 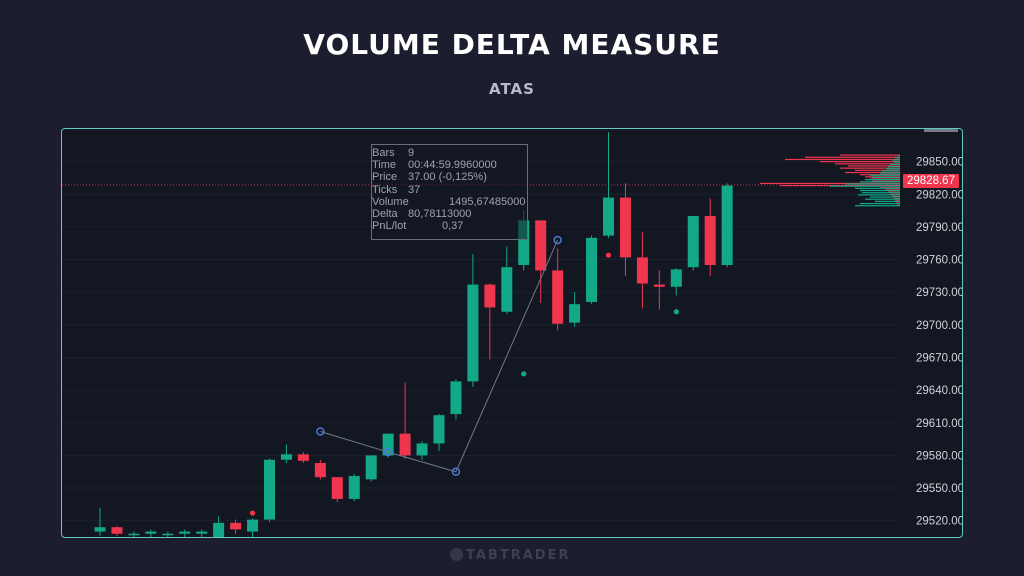 What do you see at coordinates (939, 522) in the screenshot?
I see `price-axis-label: 29520.00` at bounding box center [939, 522].